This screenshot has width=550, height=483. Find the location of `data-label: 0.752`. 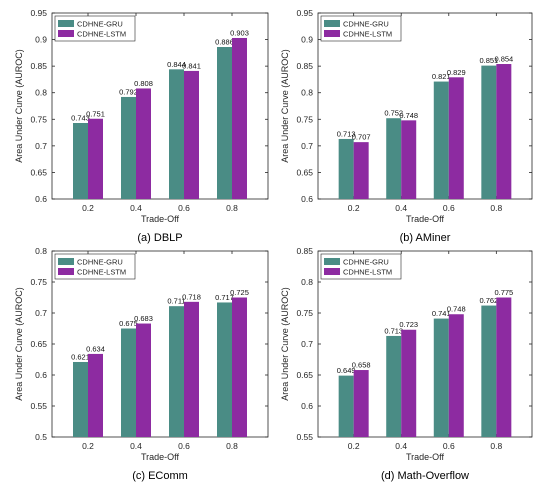

data-label: 0.752 is located at coordinates (393, 113).